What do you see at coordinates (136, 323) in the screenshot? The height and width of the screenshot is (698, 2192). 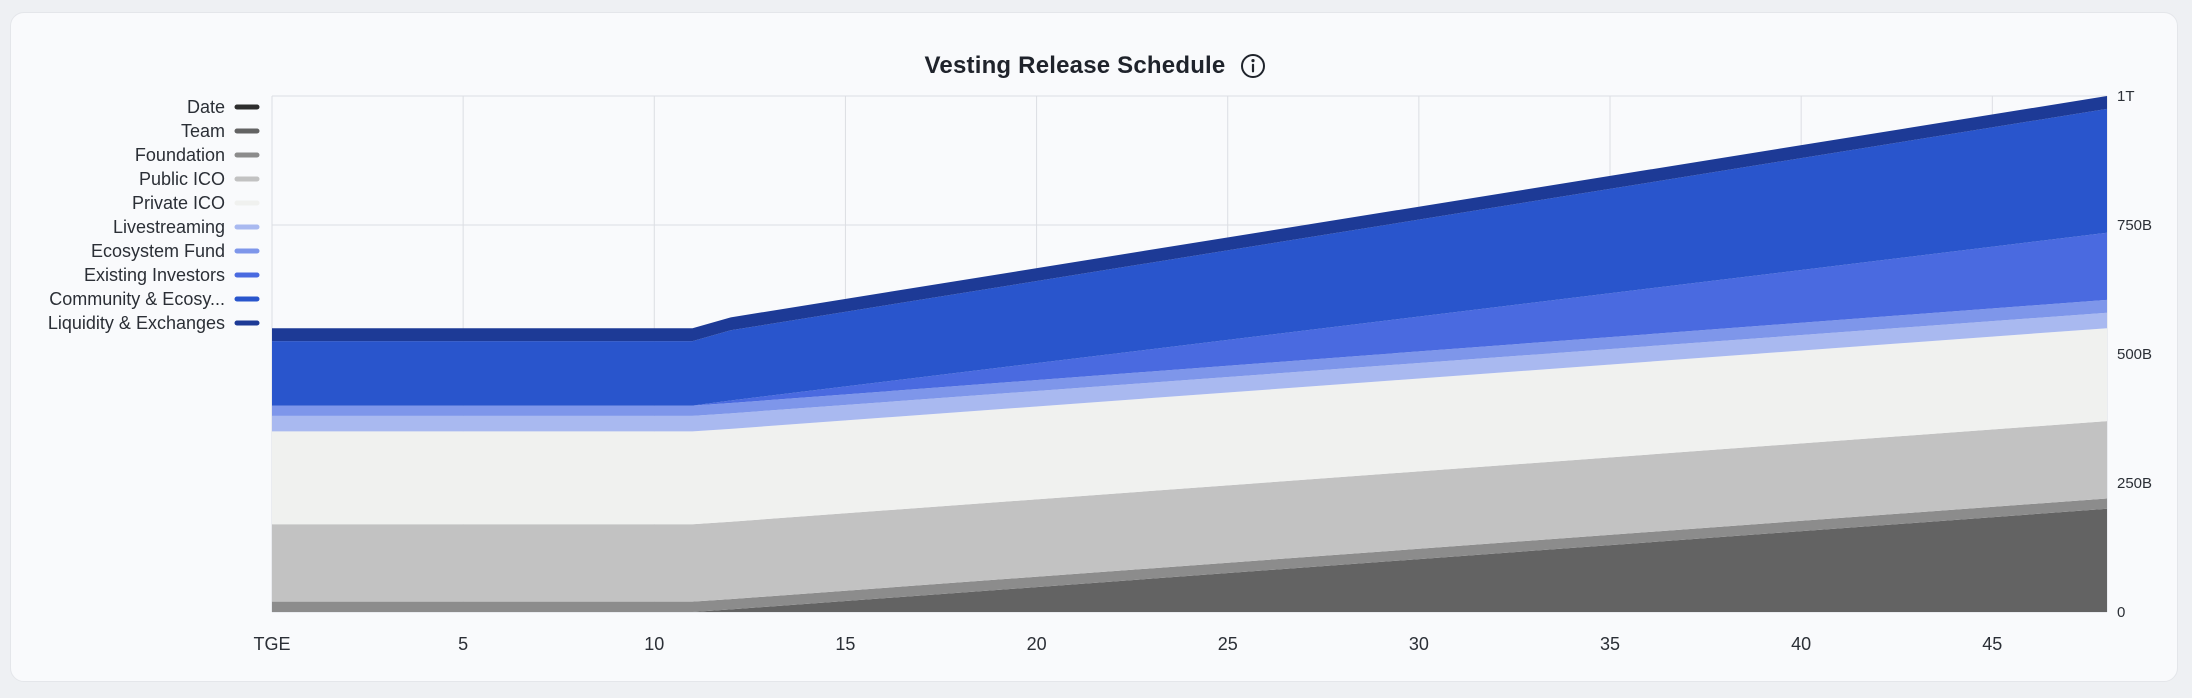 I see `legend-label: Liquidity & Exchanges` at bounding box center [136, 323].